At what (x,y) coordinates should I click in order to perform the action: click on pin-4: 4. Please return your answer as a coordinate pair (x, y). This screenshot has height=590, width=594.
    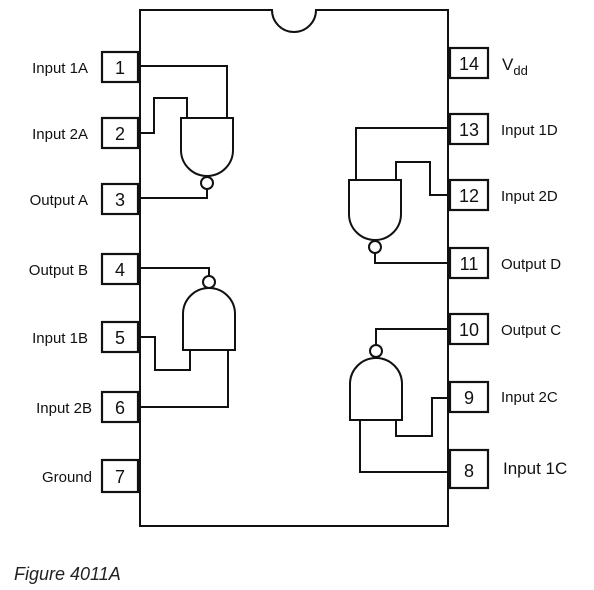
    Looking at the image, I should click on (120, 269).